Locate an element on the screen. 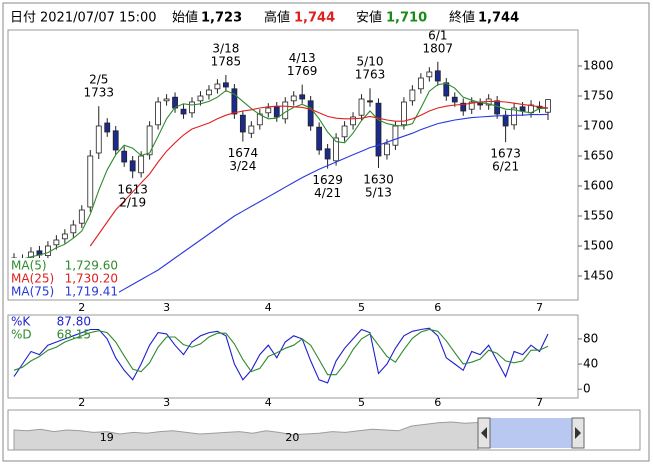  close-label: 終値 is located at coordinates (462, 18).